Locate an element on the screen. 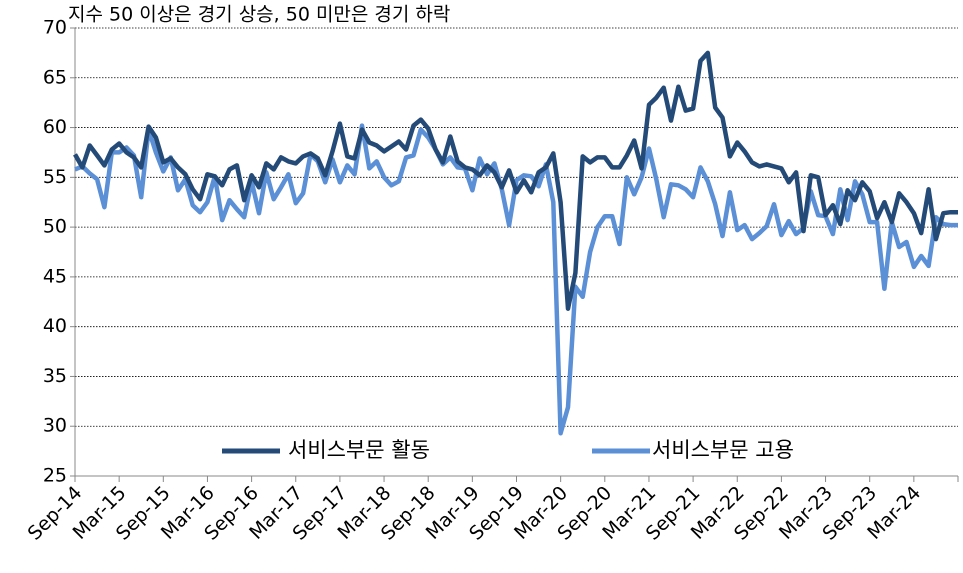  y-tick-label: 40 is located at coordinates (55, 326).